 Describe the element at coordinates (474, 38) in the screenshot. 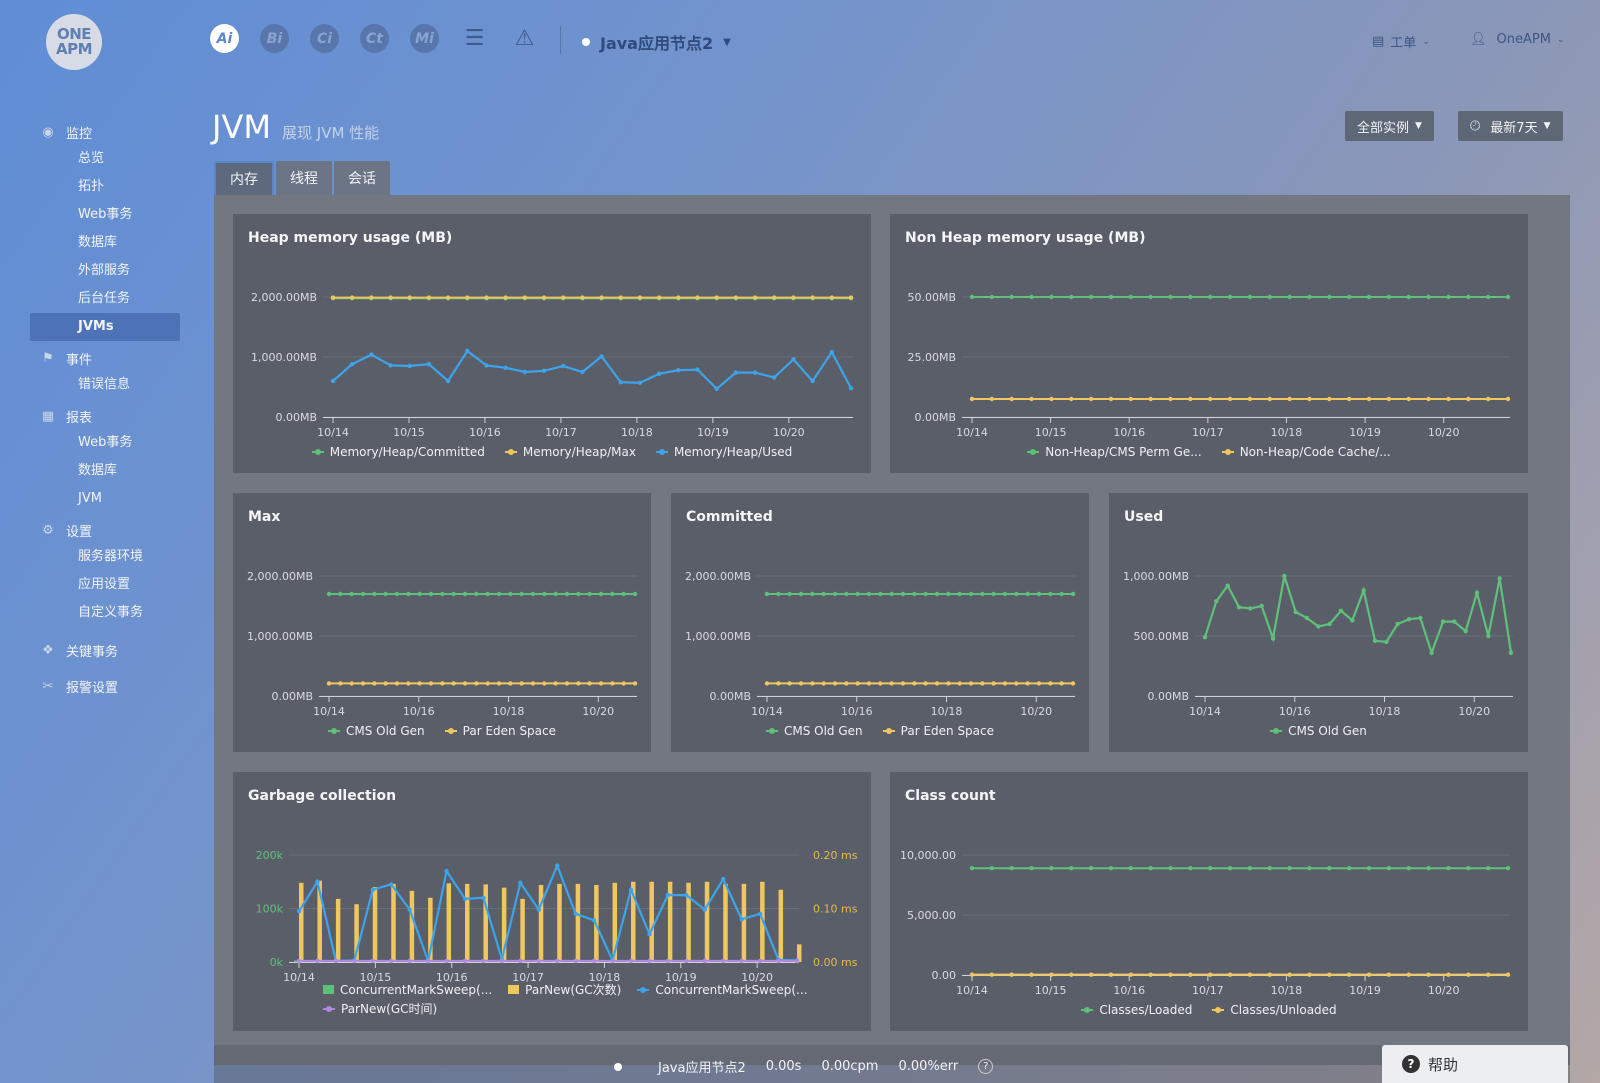

I see `server-list-icon: ☰` at that location.